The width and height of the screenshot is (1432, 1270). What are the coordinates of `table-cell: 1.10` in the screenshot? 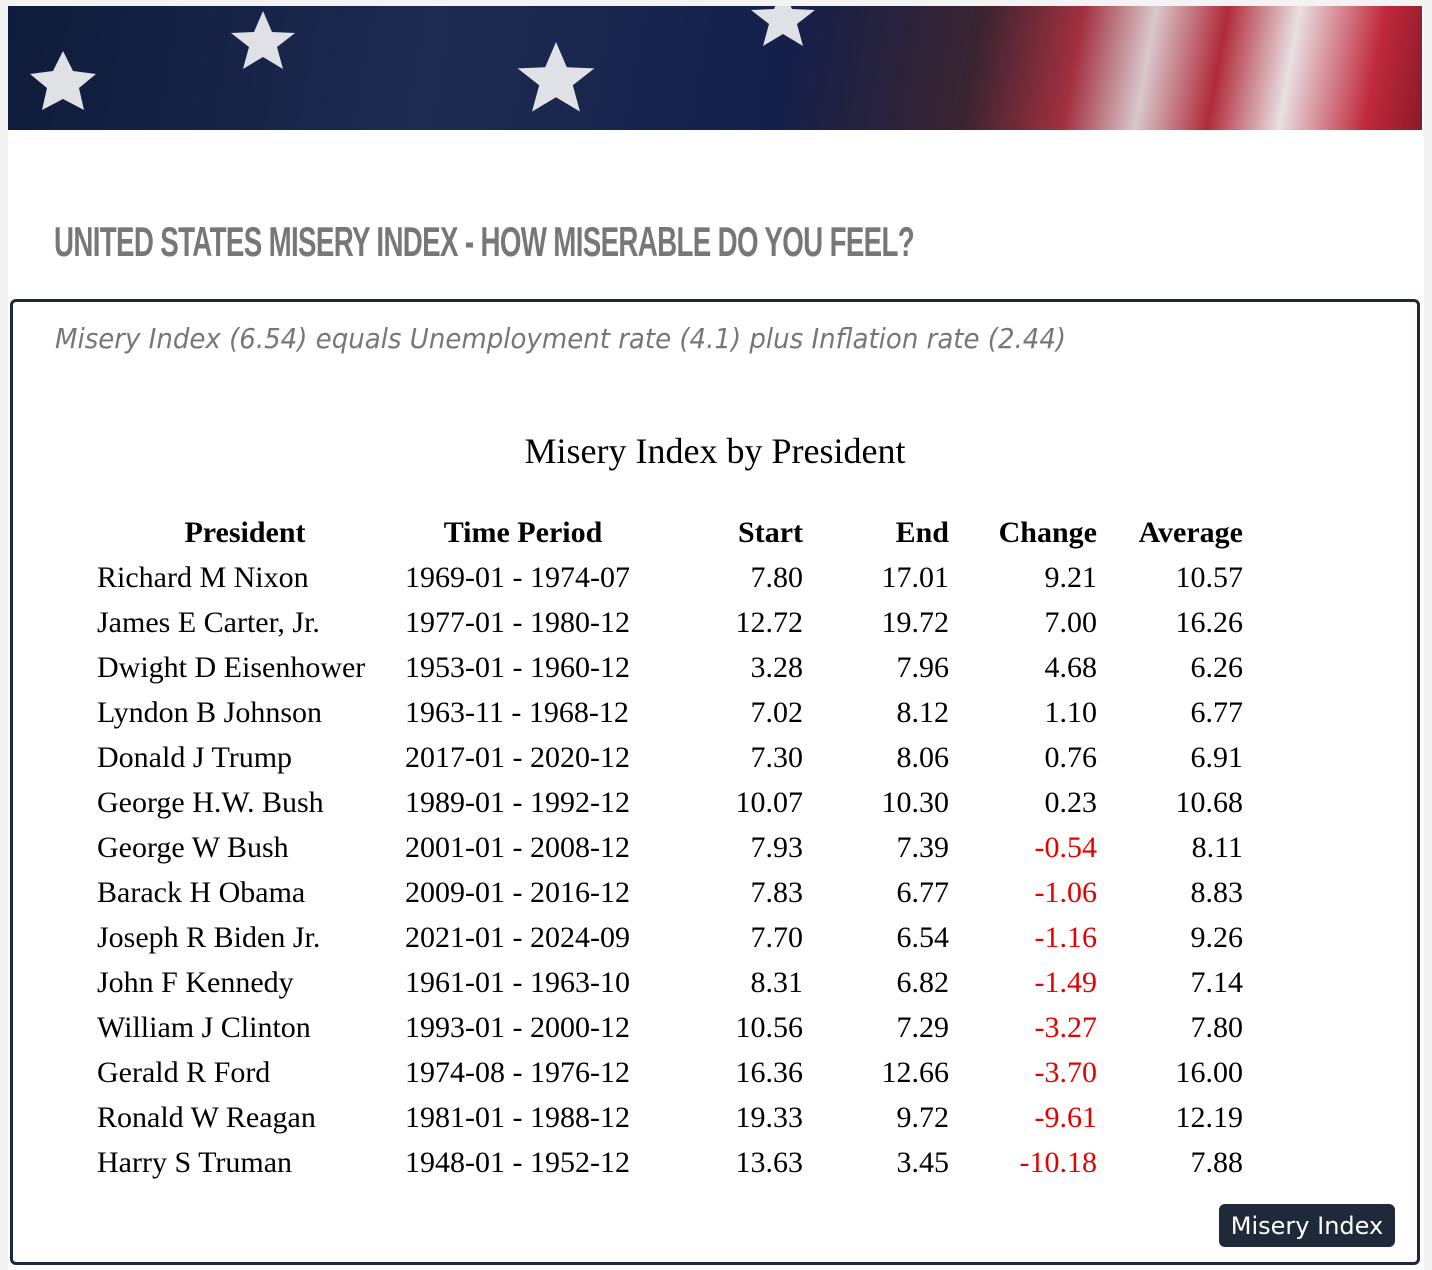 It's located at (1071, 712).